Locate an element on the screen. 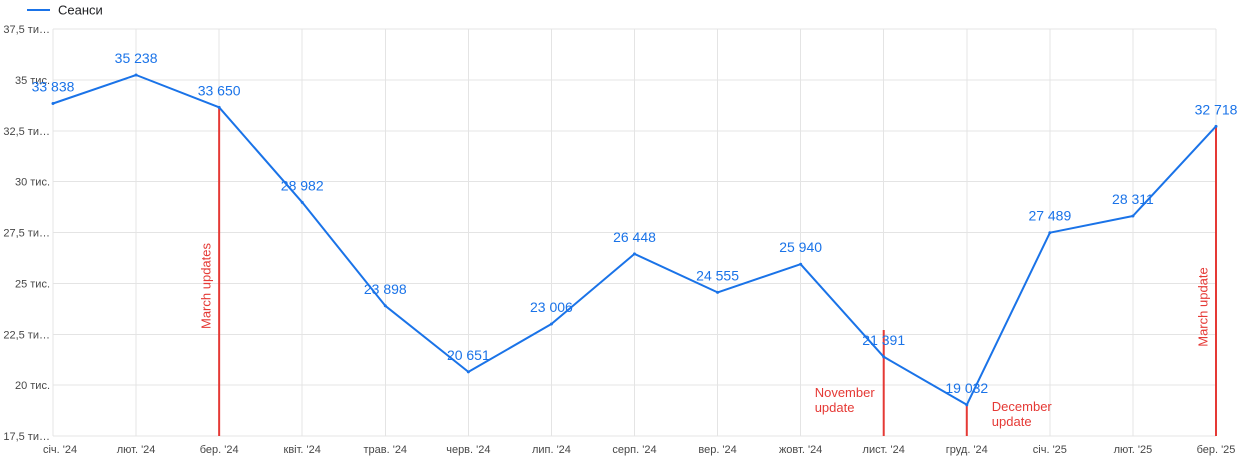 This screenshot has height=463, width=1249. data-label: 35 238 is located at coordinates (136, 58).